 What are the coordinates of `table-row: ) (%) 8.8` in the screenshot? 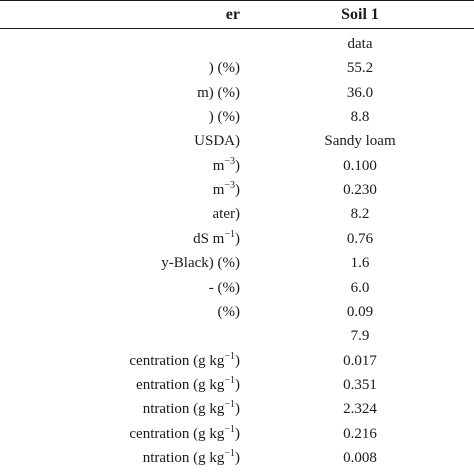 It's located at (237, 117).